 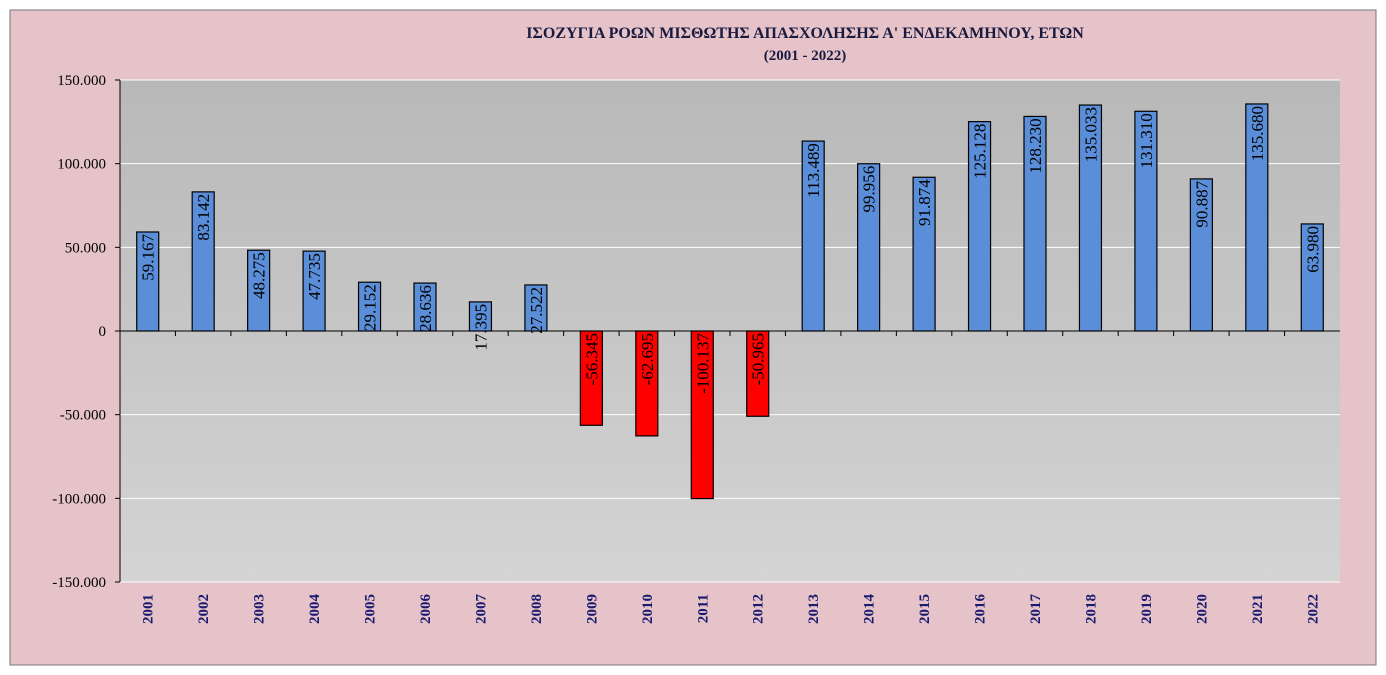 What do you see at coordinates (805, 56) in the screenshot?
I see `chart-subtitle: (2001 - 2022)` at bounding box center [805, 56].